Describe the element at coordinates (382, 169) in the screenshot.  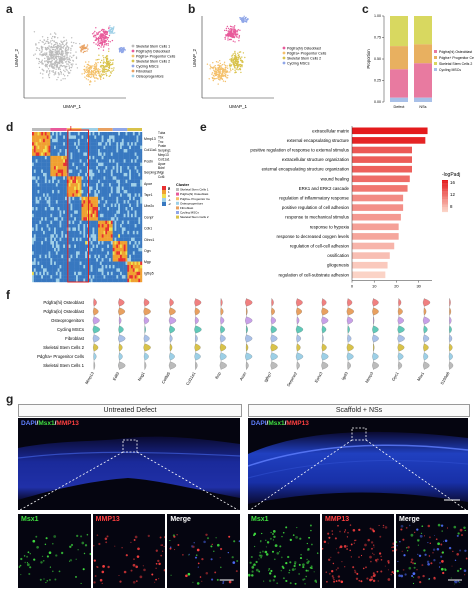
I see `e-bar` at that location.